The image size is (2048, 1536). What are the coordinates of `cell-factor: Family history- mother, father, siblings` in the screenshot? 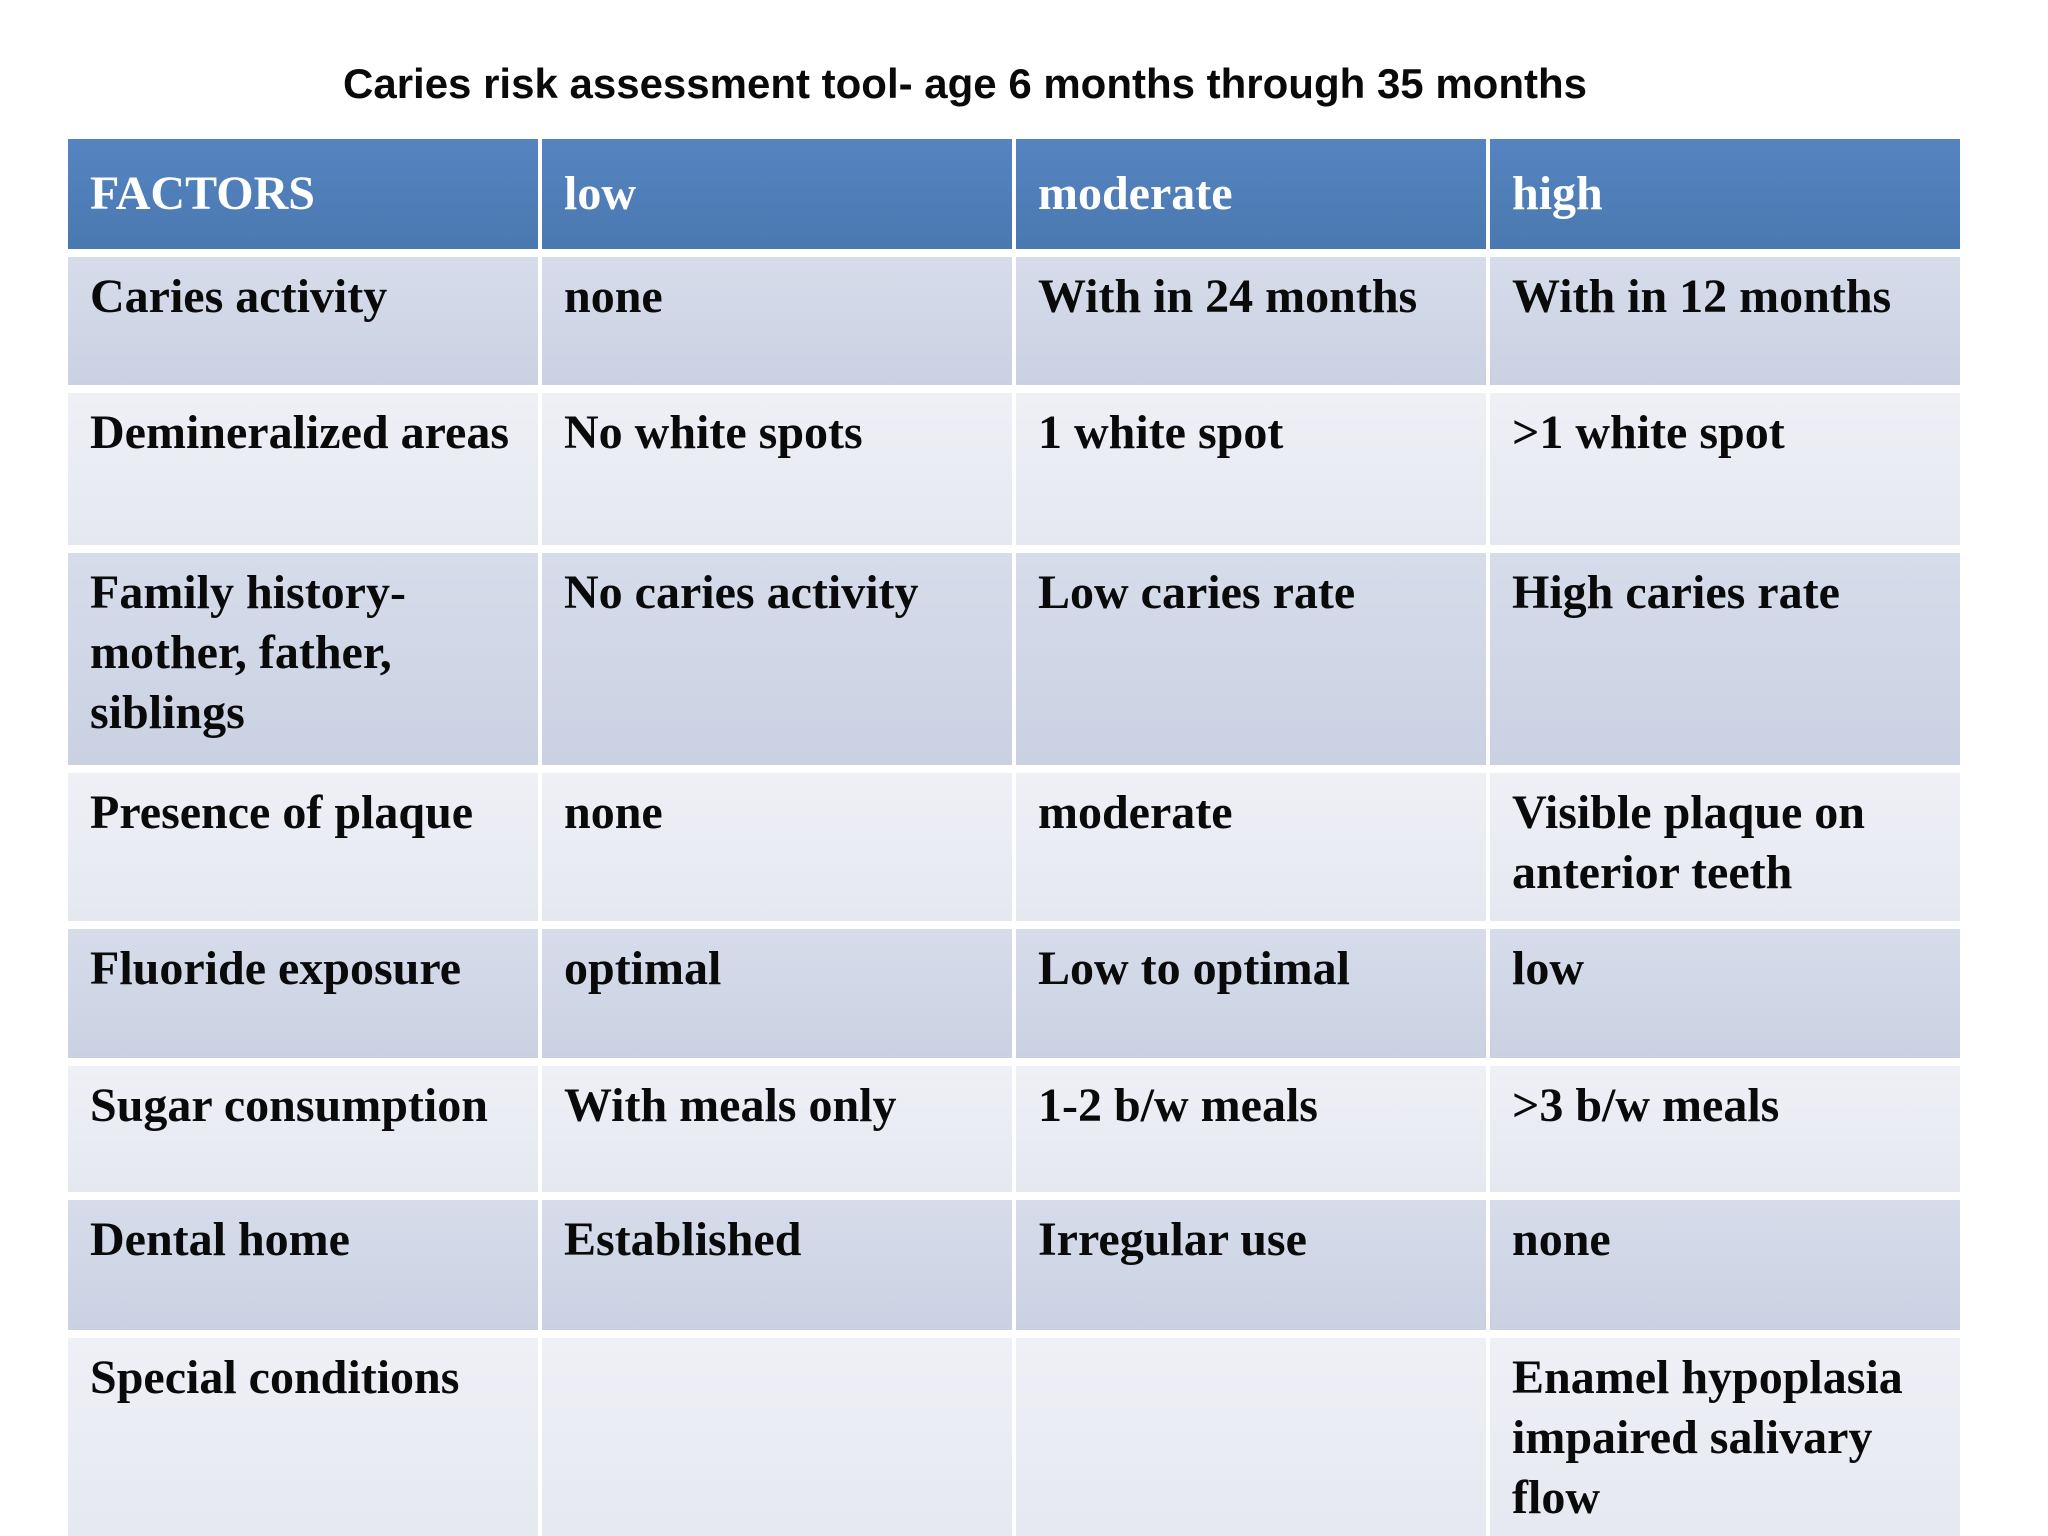 It's located at (303, 659).